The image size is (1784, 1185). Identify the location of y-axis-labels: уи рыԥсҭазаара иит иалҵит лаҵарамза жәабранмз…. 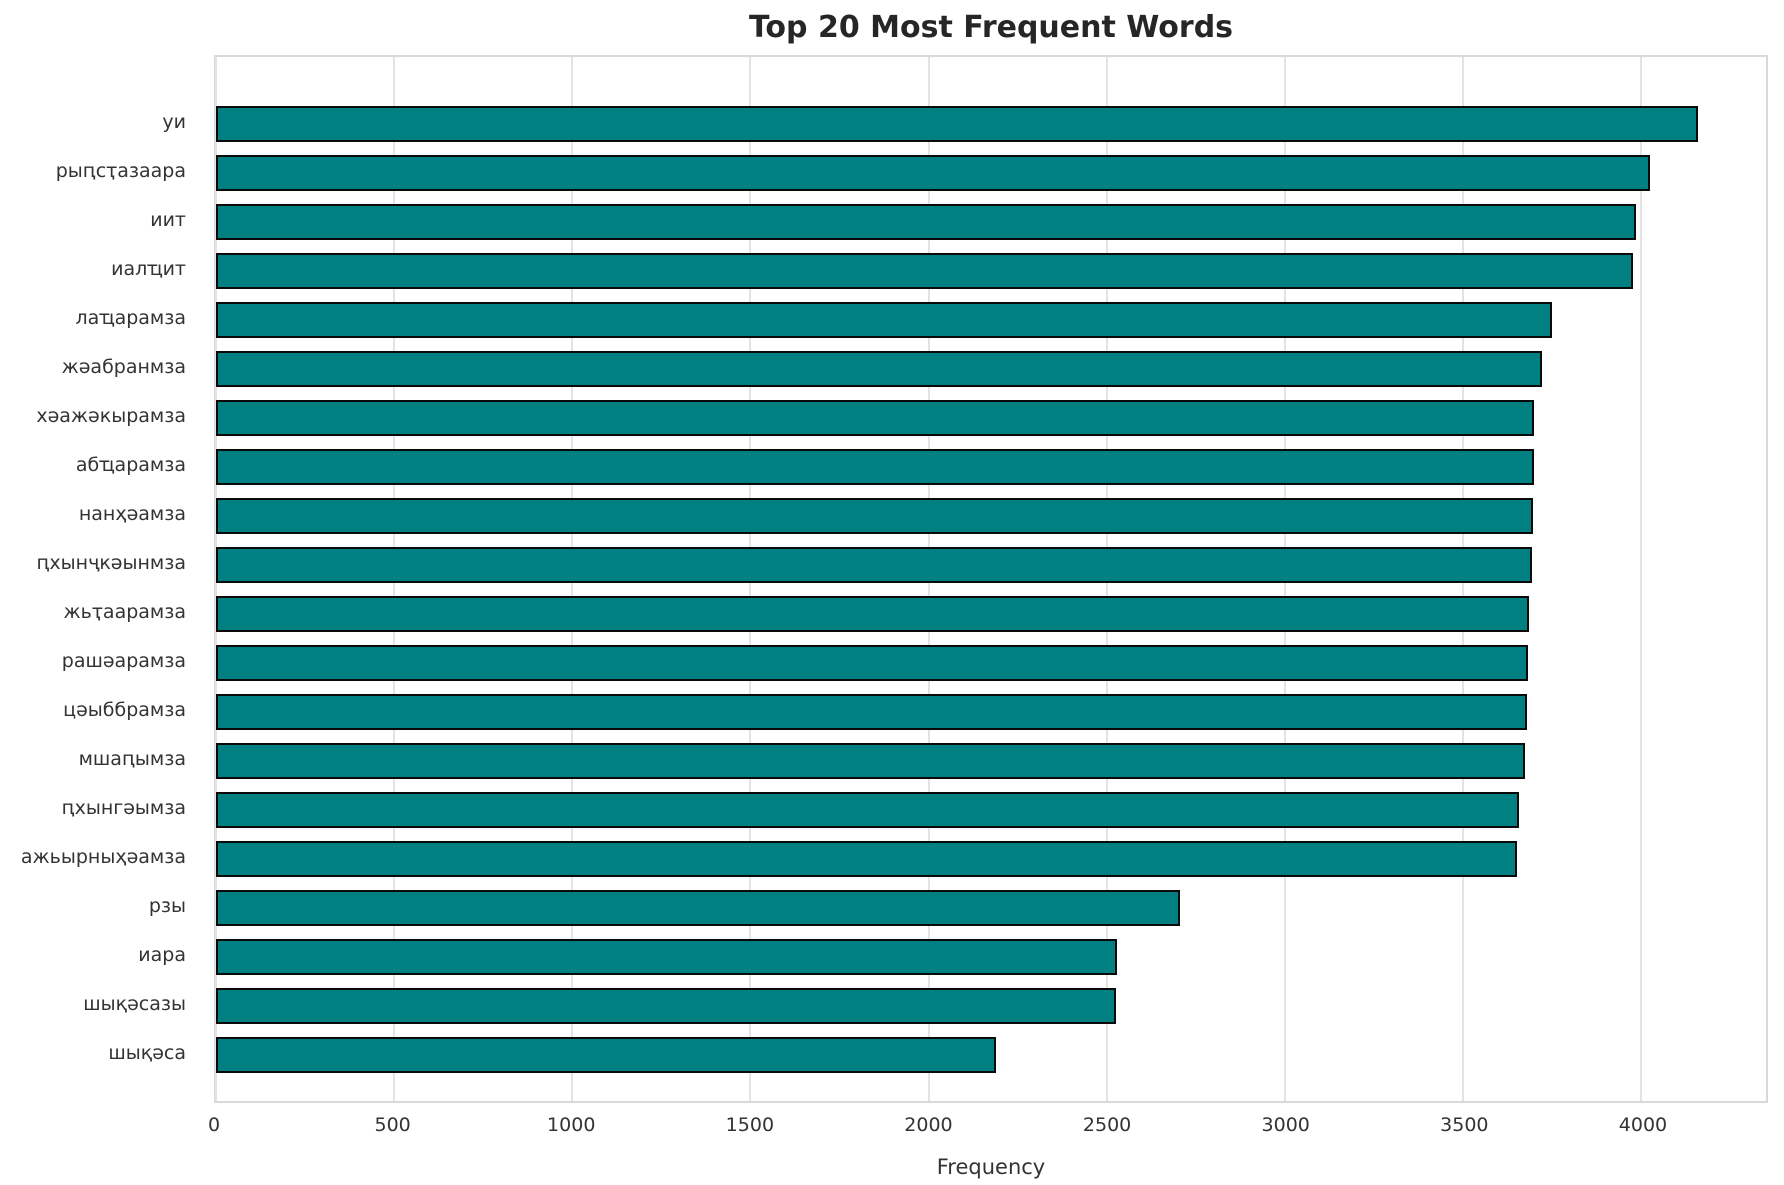
(100, 587).